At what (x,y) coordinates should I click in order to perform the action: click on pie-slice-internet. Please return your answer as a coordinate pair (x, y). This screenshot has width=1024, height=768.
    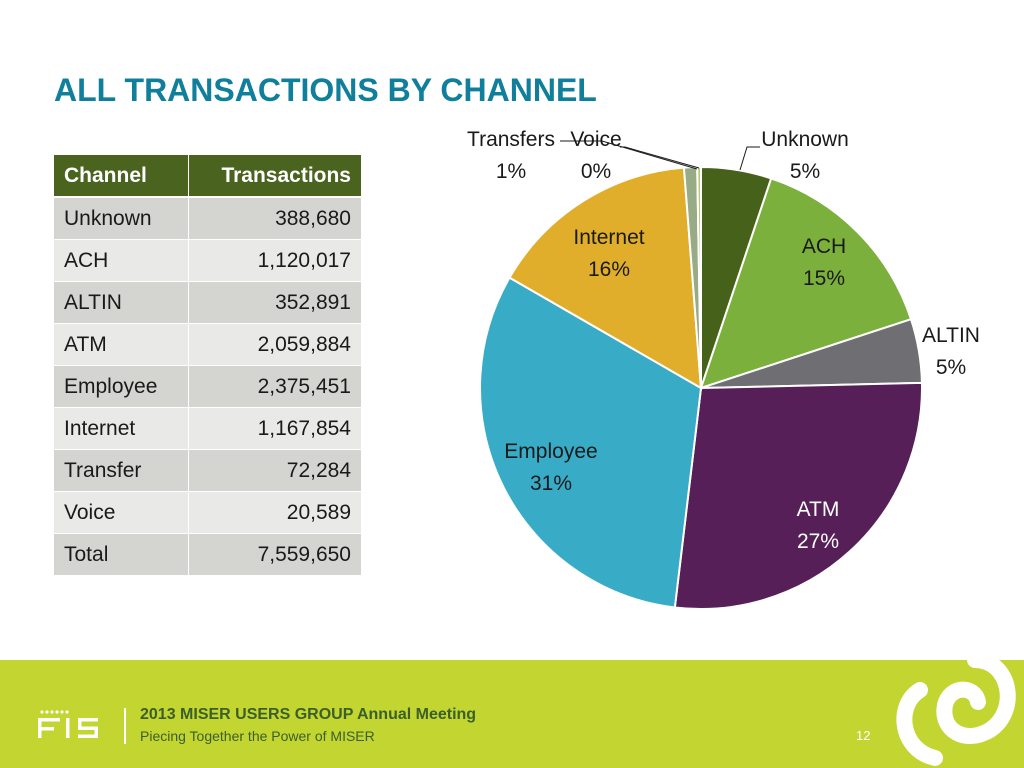
    Looking at the image, I should click on (605, 278).